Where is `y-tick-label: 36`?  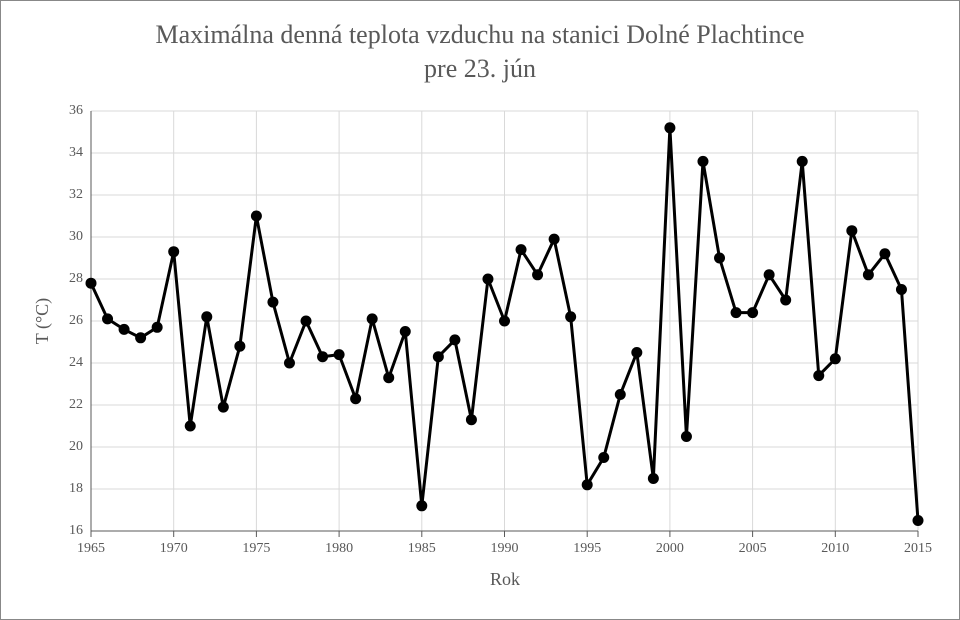
y-tick-label: 36 is located at coordinates (76, 110).